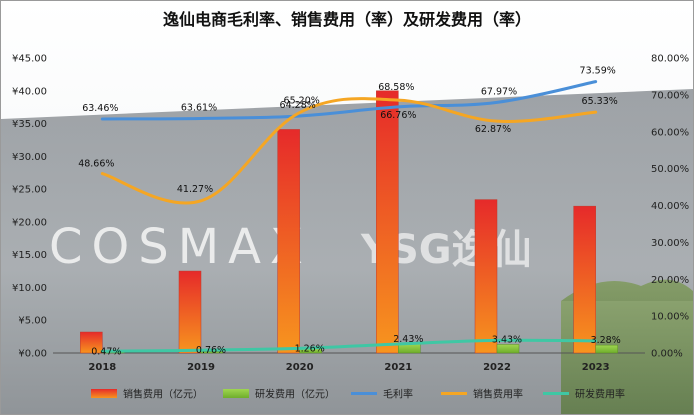 This screenshot has width=694, height=415. I want to click on data-label: 65.20%, so click(302, 101).